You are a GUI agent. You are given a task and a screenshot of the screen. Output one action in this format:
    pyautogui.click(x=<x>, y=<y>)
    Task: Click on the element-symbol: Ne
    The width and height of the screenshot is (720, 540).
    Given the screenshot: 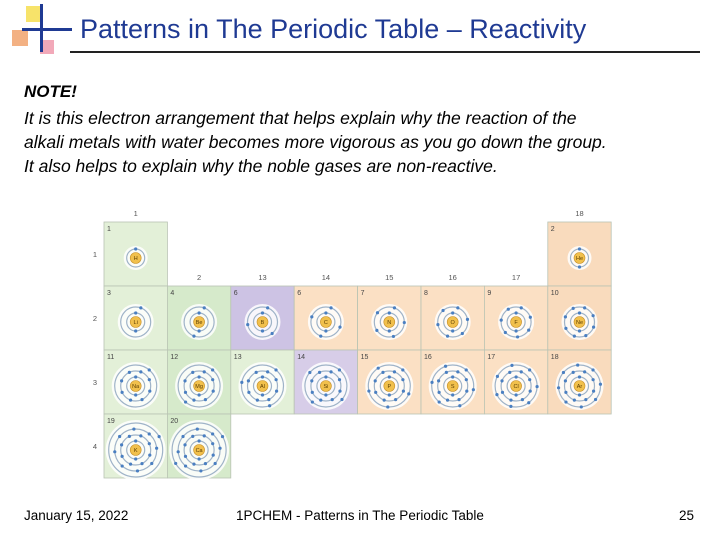 What is the action you would take?
    pyautogui.click(x=579, y=323)
    